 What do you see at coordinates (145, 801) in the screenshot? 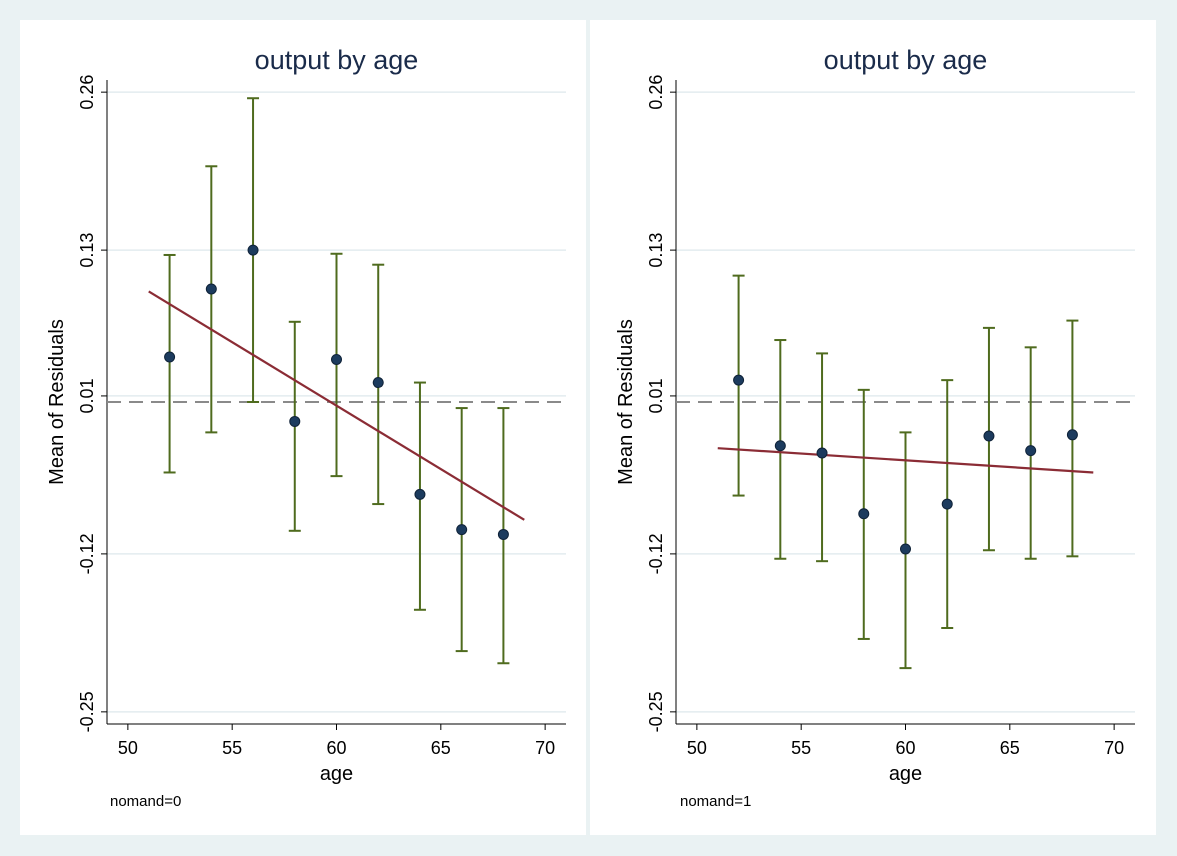
I see `panel-note: nomand=0` at bounding box center [145, 801].